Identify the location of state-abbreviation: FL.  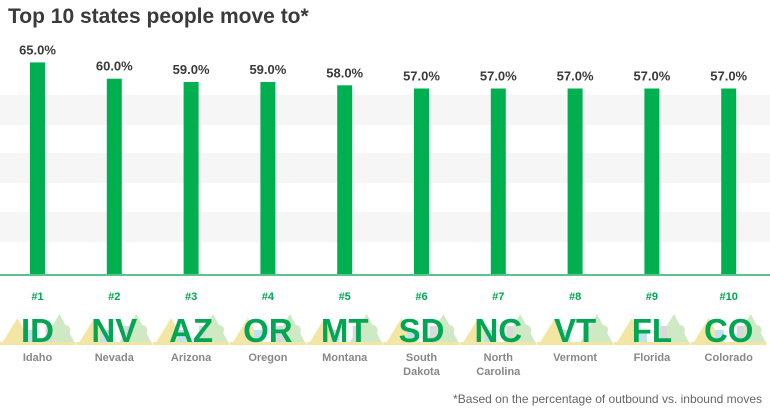
(652, 330).